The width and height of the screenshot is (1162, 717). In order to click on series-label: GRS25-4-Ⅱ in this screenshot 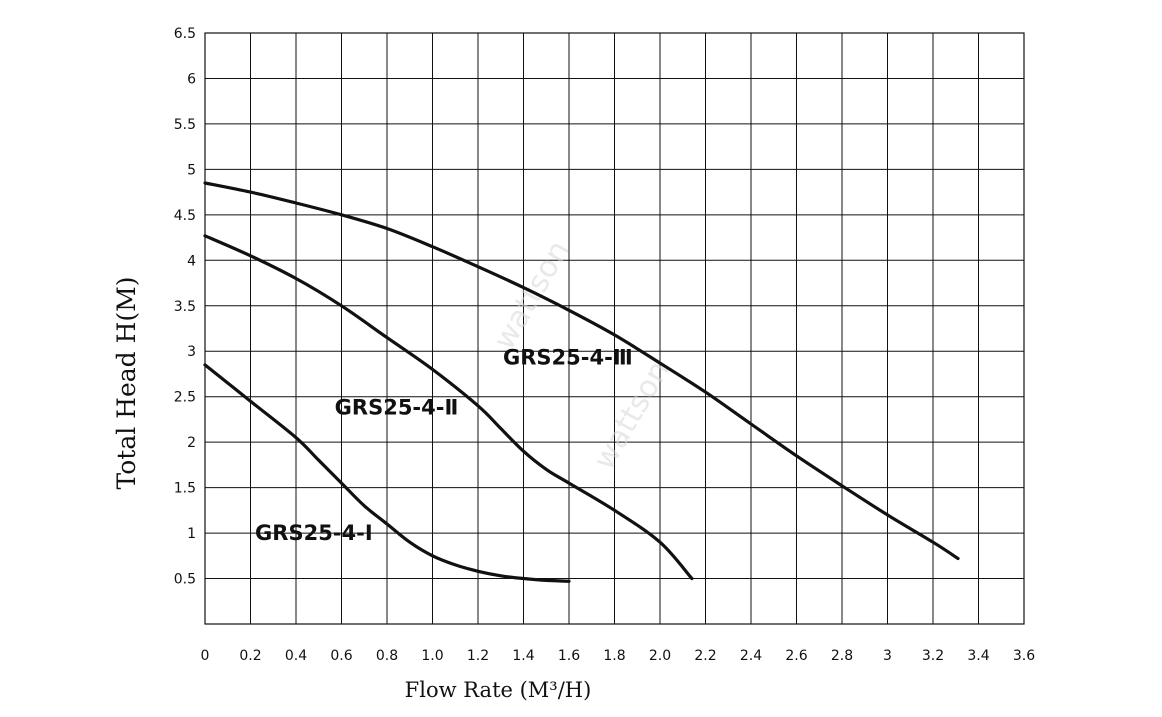, I will do `click(397, 408)`.